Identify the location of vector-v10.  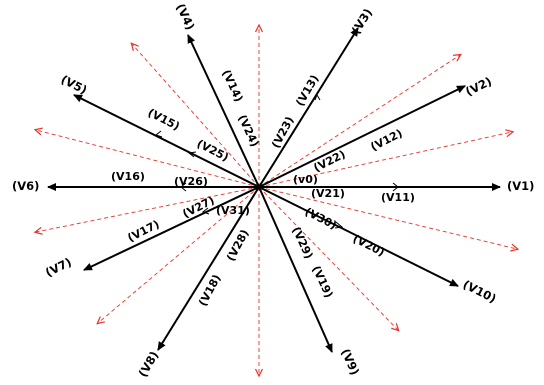
(358, 236).